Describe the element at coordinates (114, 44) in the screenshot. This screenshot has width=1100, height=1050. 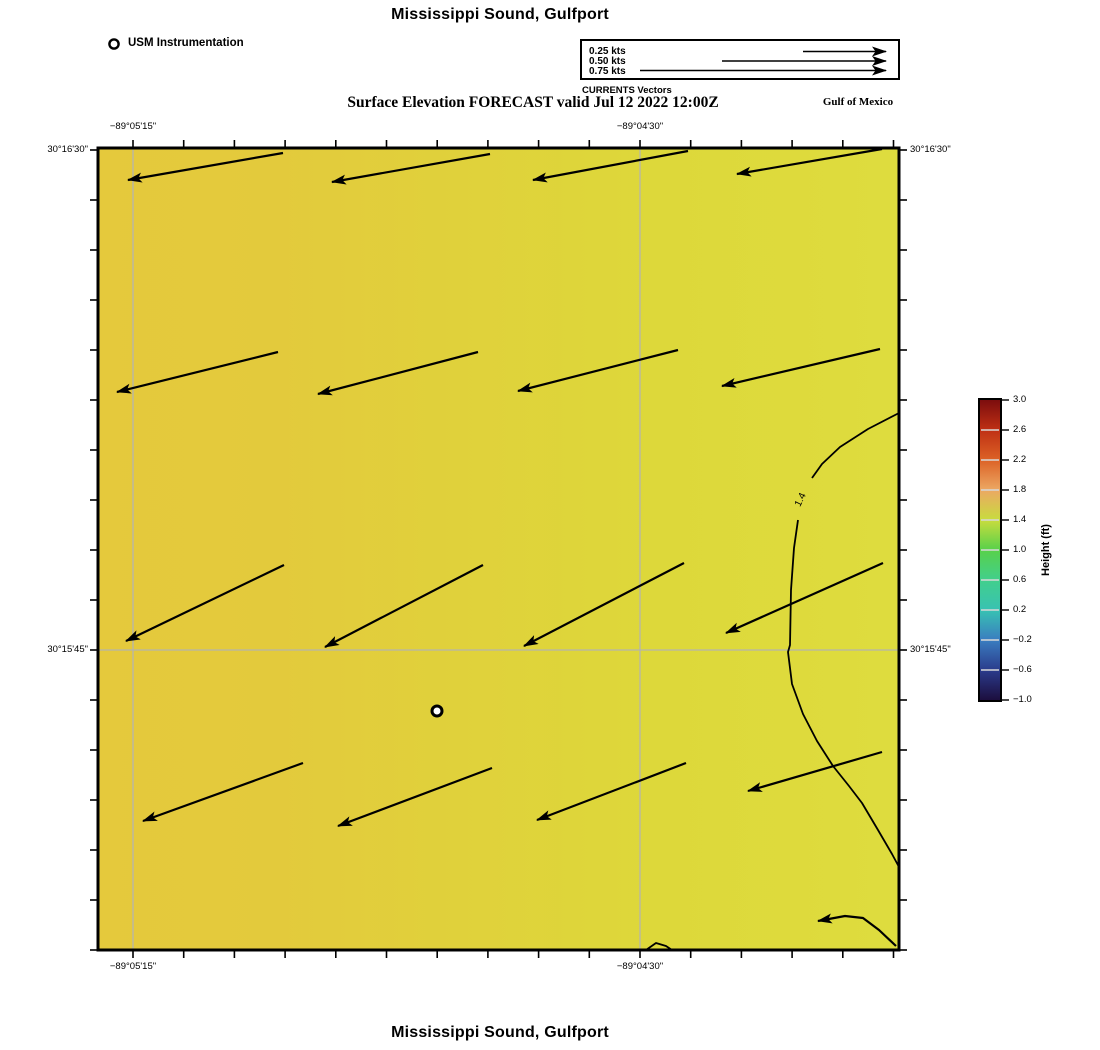
I see `station-marker-icon` at that location.